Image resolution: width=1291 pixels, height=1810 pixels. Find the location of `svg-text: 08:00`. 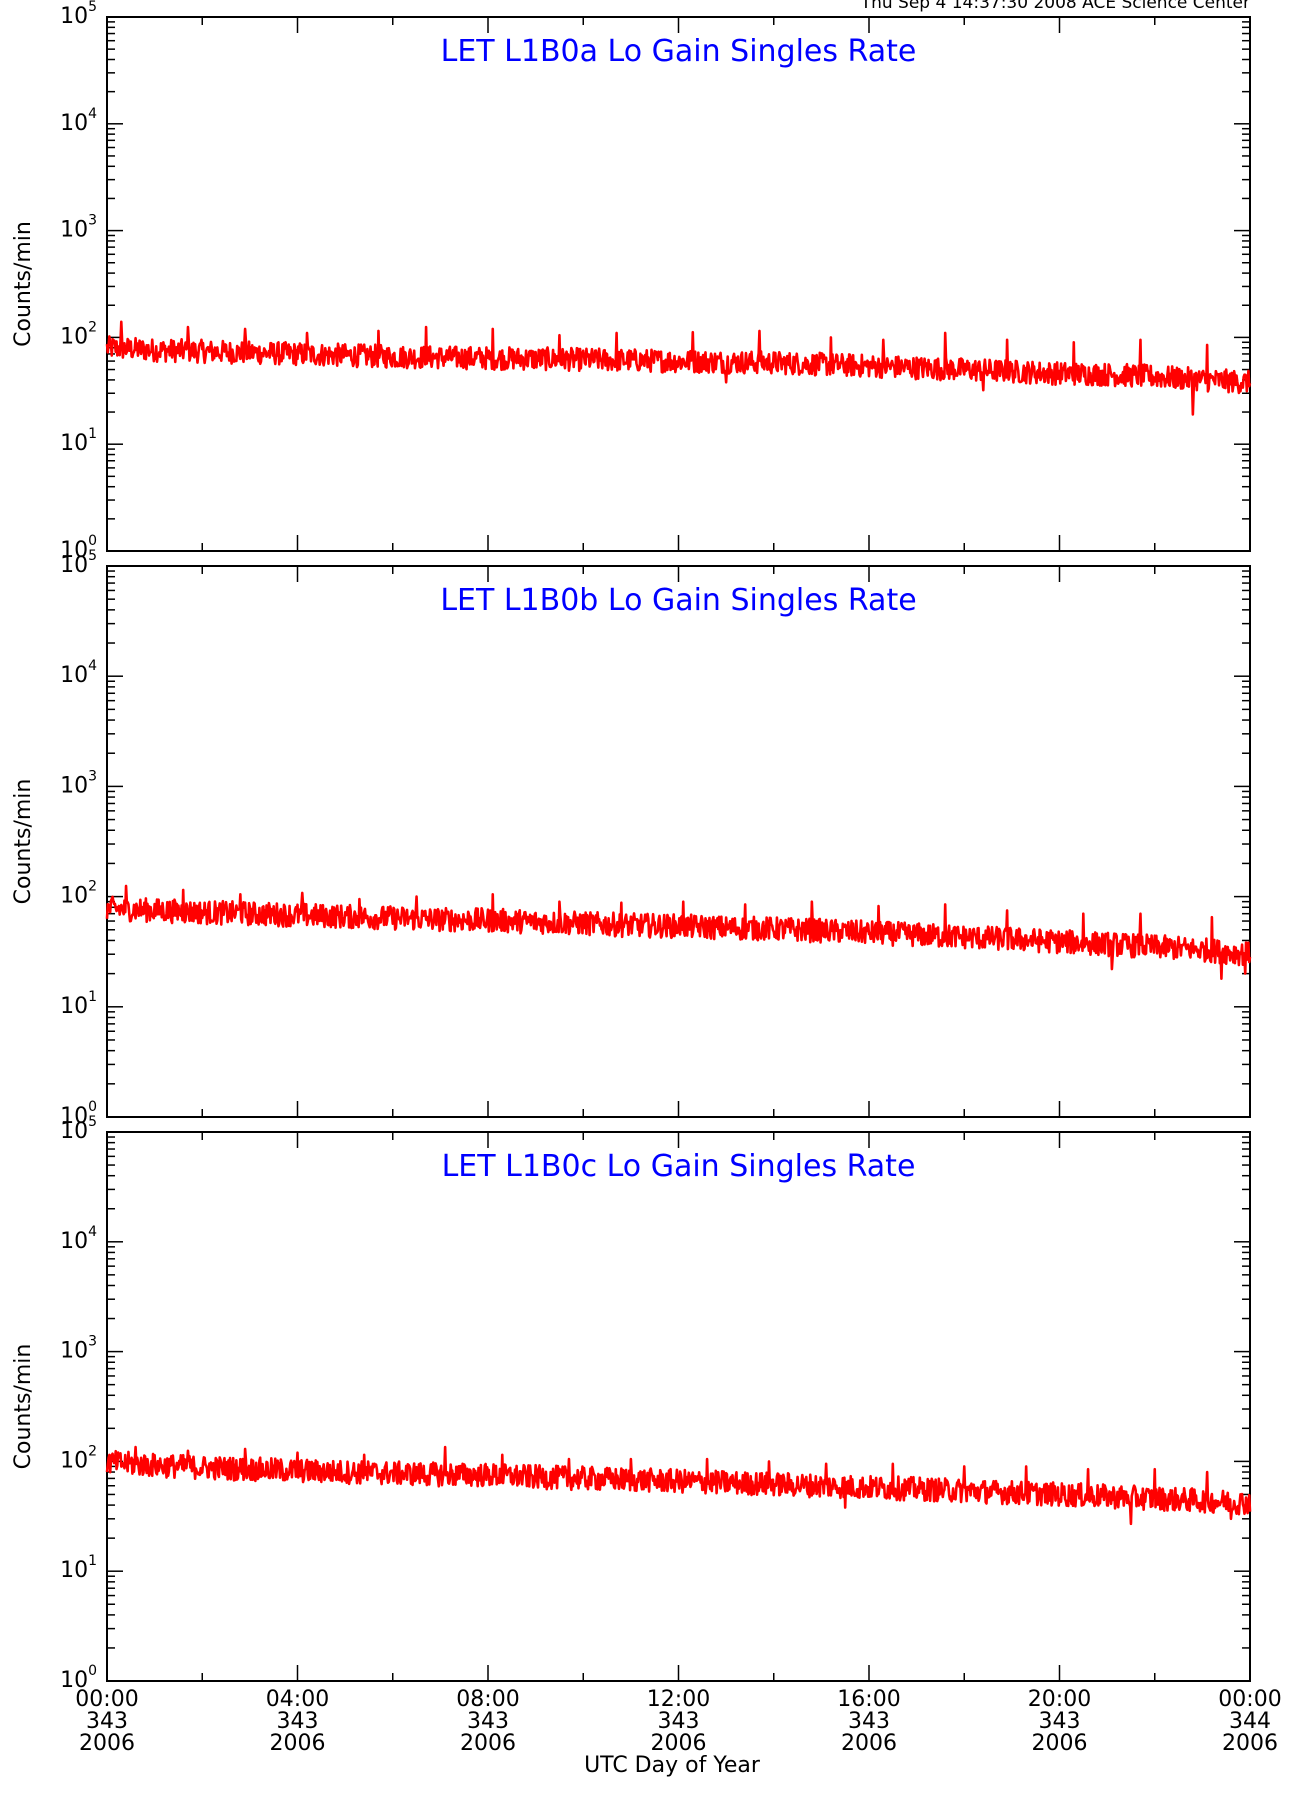

svg-text: 08:00 is located at coordinates (487, 1699).